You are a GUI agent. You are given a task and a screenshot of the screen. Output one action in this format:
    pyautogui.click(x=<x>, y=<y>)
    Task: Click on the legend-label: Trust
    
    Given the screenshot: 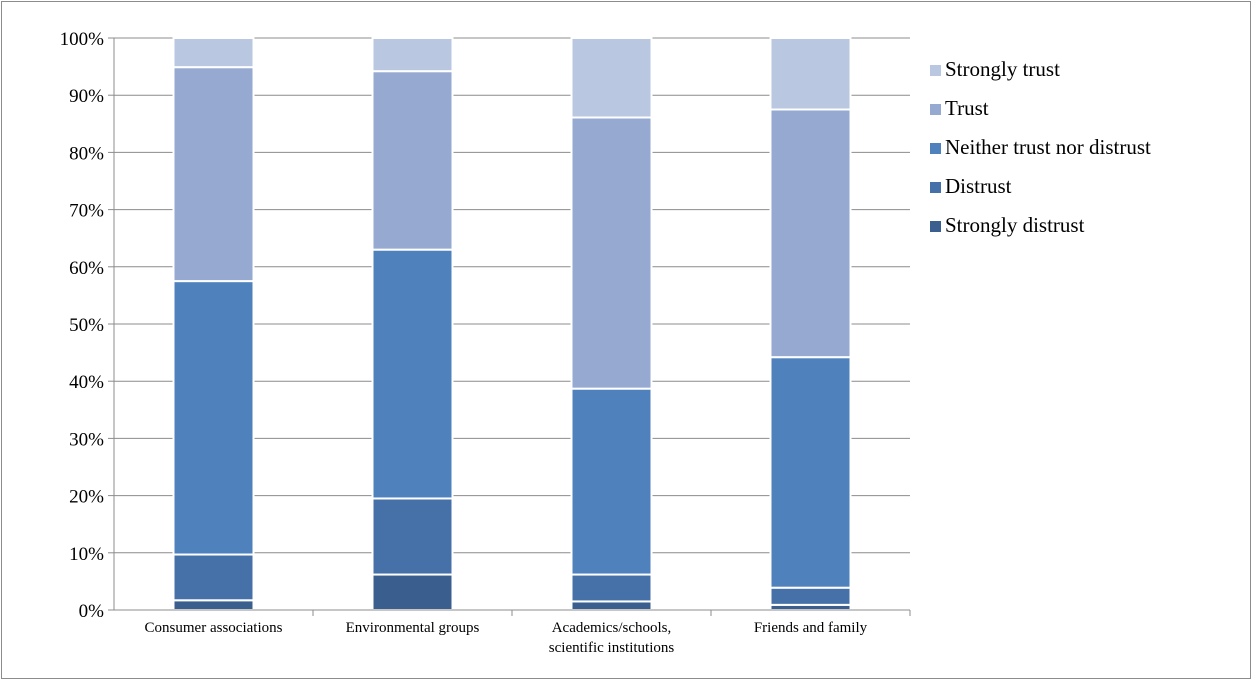 What is the action you would take?
    pyautogui.click(x=967, y=108)
    